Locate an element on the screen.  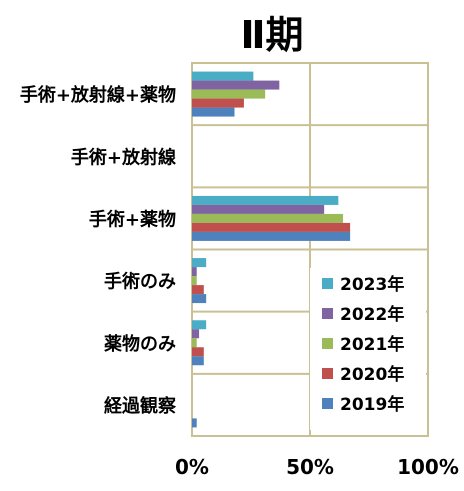
chart-title: Ⅱ期 is located at coordinates (272, 35).